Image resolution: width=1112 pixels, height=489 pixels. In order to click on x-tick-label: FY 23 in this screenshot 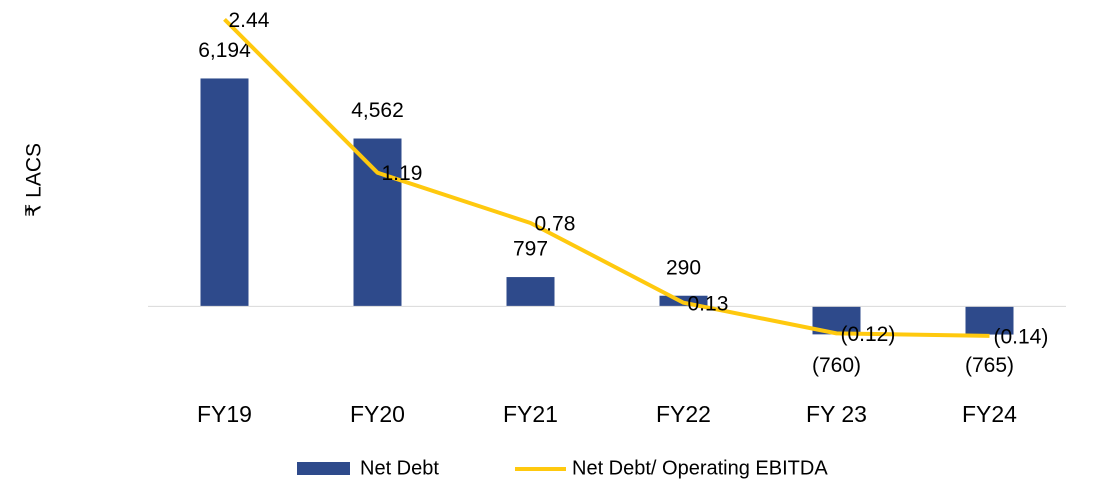, I will do `click(836, 414)`.